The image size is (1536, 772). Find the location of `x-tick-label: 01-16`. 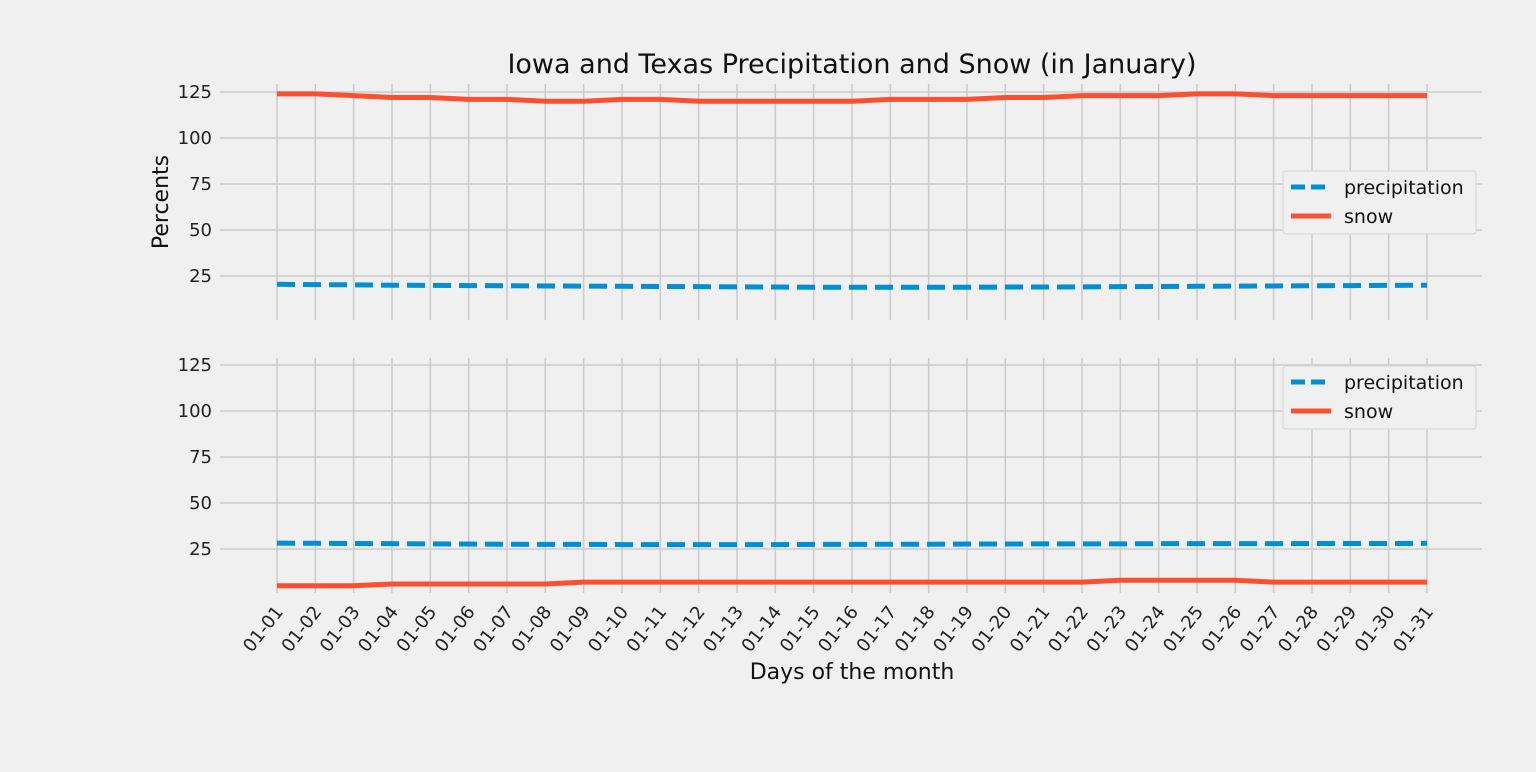

x-tick-label: 01-16 is located at coordinates (838, 629).